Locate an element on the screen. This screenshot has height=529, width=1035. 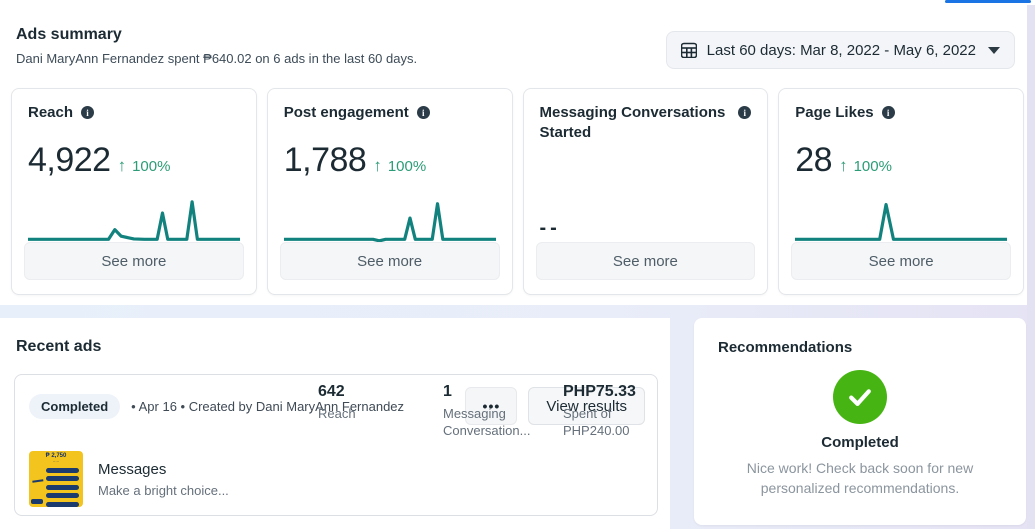
date-range-selector: Last 60 days: Mar 8, 2022 - May 6, 2022 is located at coordinates (840, 50).